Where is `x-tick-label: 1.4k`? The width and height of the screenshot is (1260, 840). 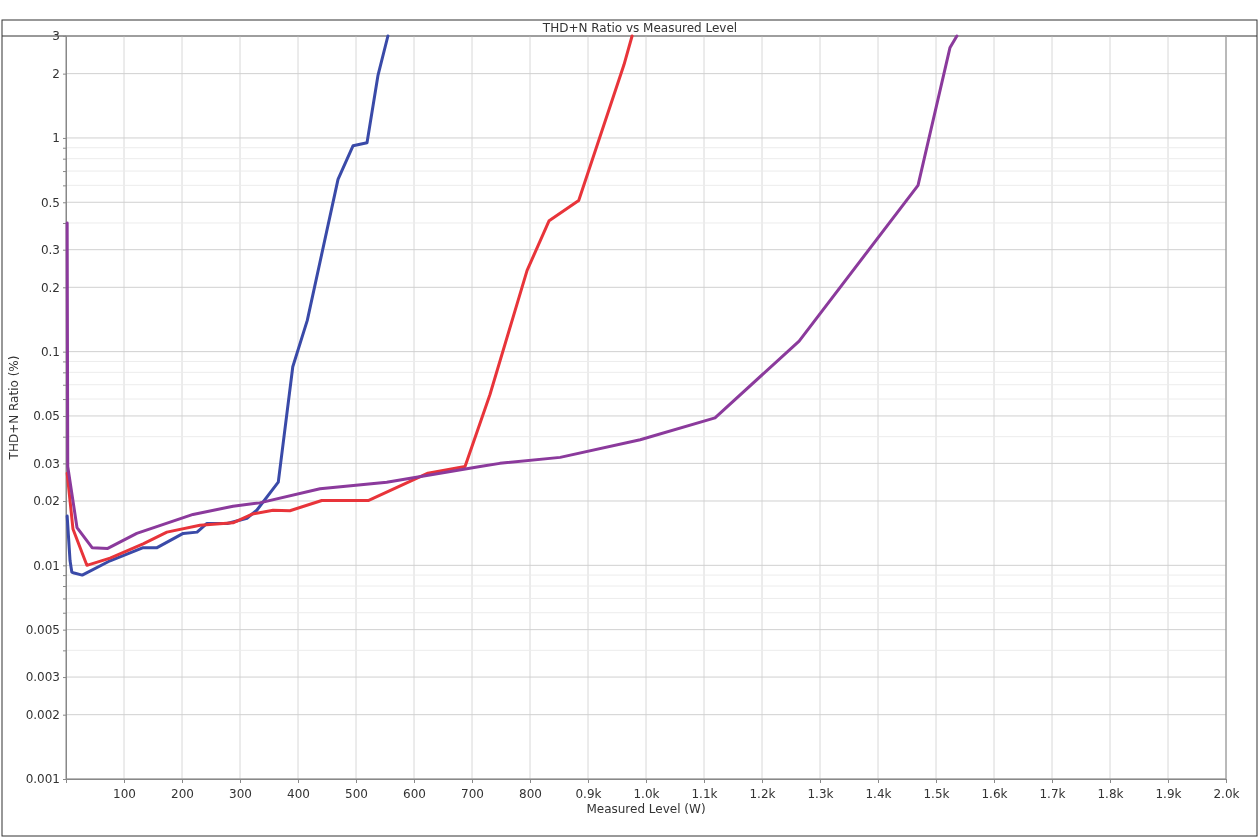 x-tick-label: 1.4k is located at coordinates (878, 794).